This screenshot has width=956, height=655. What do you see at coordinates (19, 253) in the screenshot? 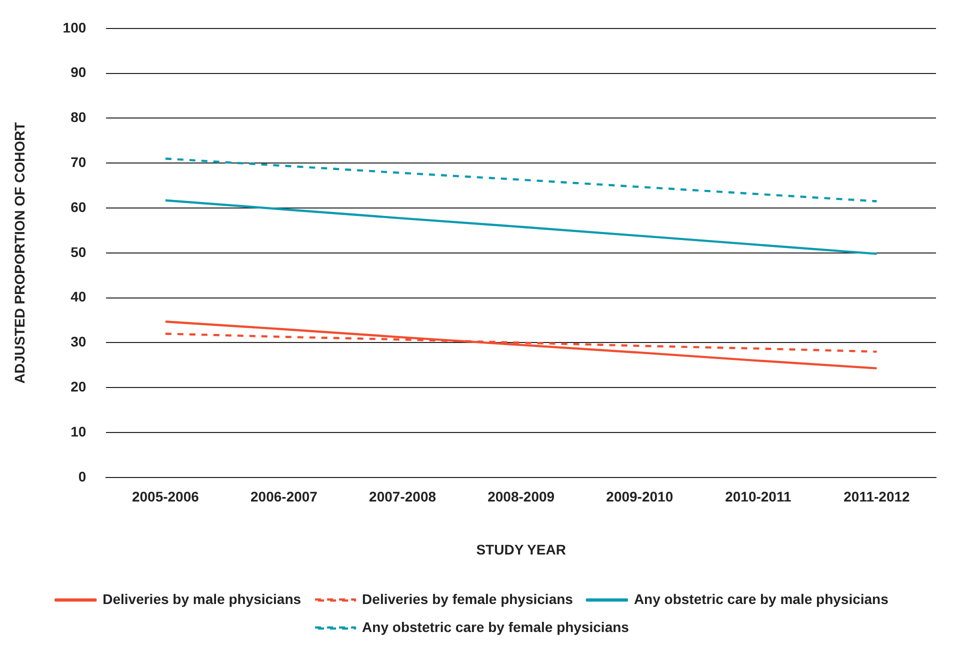
I see `y-axis-title: ADJUSTED PROPORTION OF COHORT` at bounding box center [19, 253].